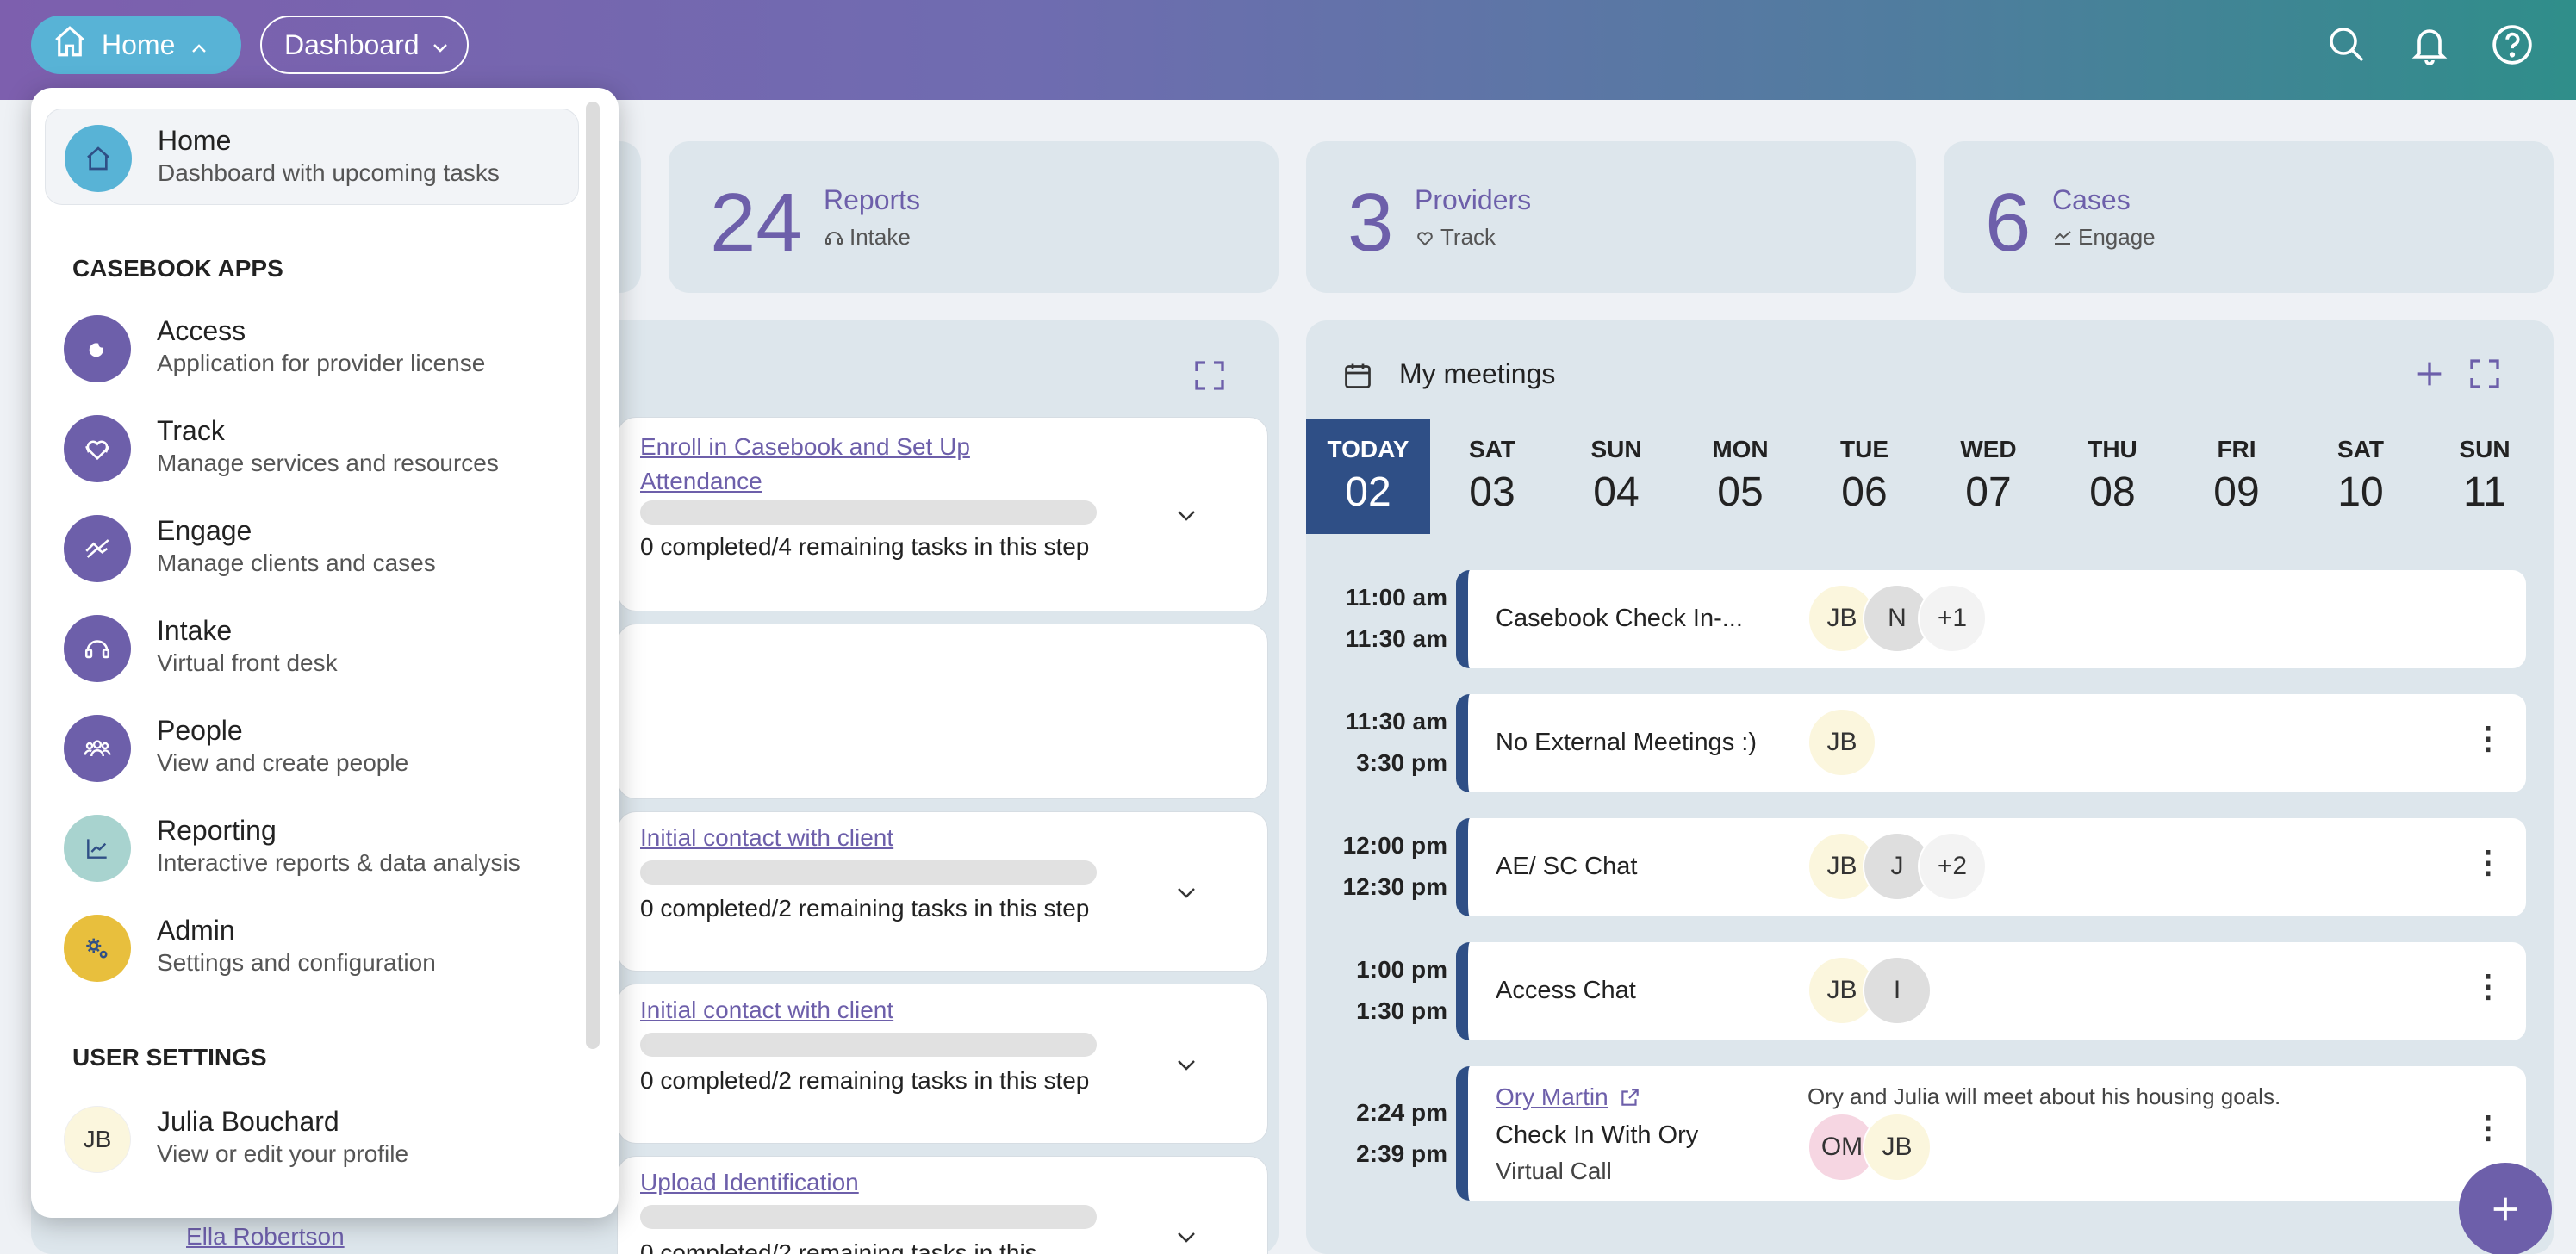 Image resolution: width=2576 pixels, height=1254 pixels. What do you see at coordinates (1898, 1147) in the screenshot?
I see `avatar: JB` at bounding box center [1898, 1147].